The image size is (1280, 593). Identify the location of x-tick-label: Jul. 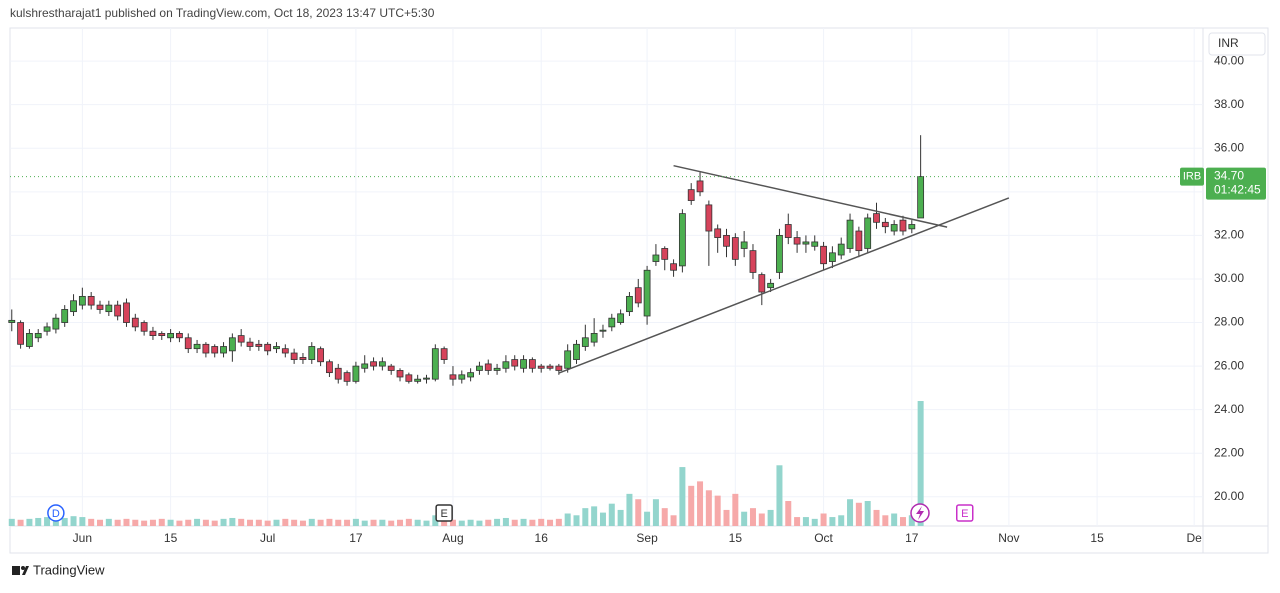
(267, 538).